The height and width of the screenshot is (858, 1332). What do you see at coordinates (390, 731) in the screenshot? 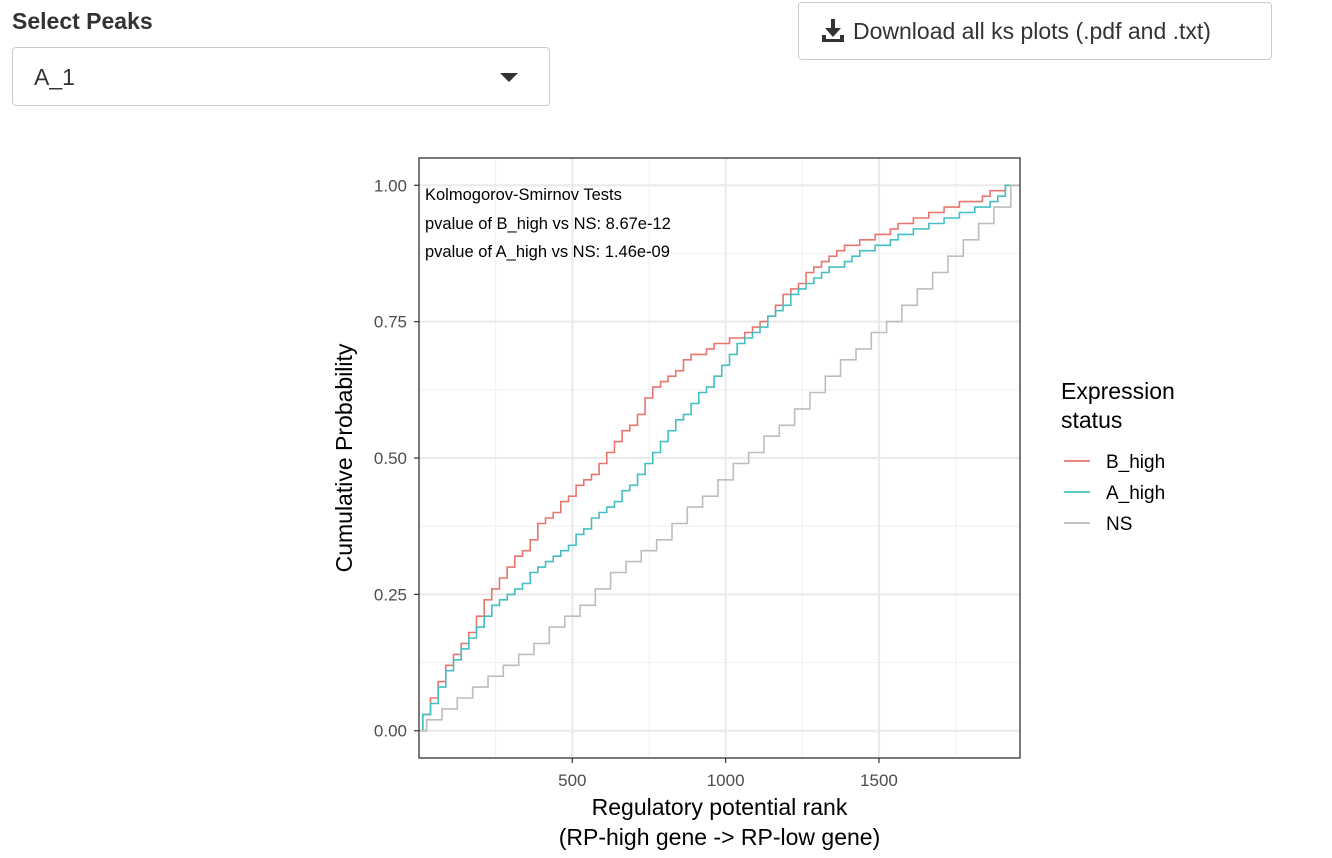
I see `y-tick-label: 0.00` at bounding box center [390, 731].